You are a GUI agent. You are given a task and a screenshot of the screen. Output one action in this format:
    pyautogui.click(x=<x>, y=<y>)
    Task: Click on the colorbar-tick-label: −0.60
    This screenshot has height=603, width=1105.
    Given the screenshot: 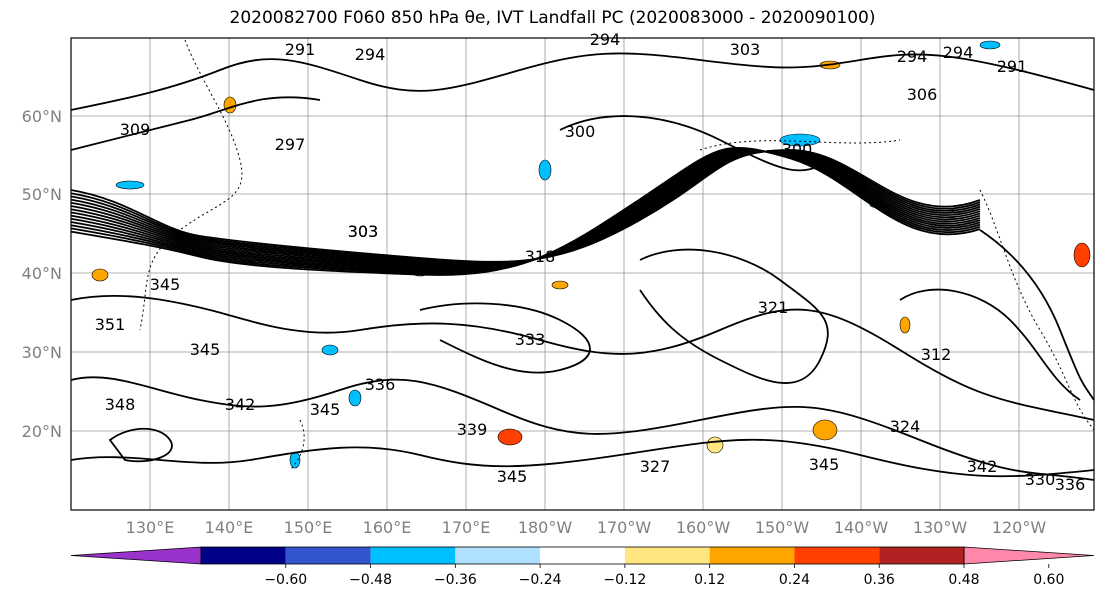 What is the action you would take?
    pyautogui.click(x=285, y=580)
    